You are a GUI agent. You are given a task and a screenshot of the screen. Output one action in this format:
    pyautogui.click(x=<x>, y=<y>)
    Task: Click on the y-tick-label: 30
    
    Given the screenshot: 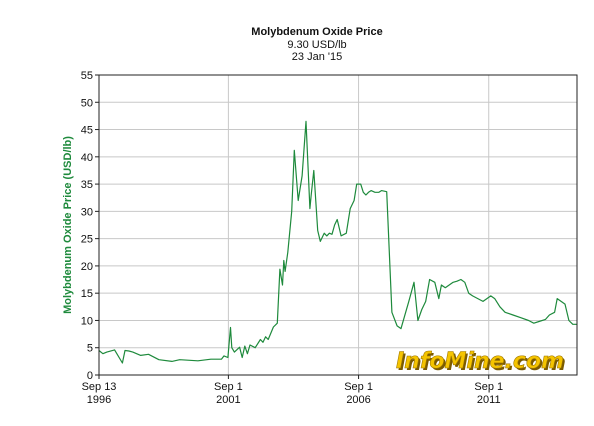 What is the action you would take?
    pyautogui.click(x=87, y=212)
    